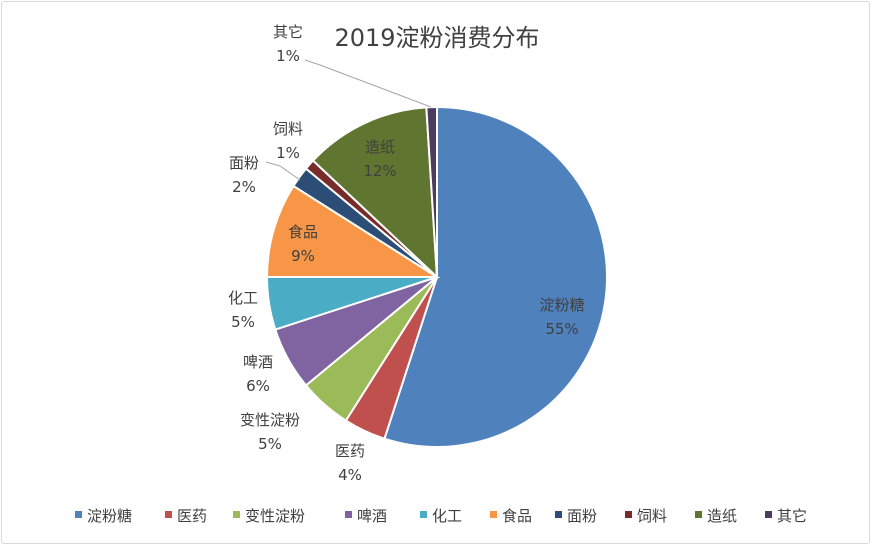  What do you see at coordinates (270, 420) in the screenshot?
I see `data-label-category: 变性淀粉` at bounding box center [270, 420].